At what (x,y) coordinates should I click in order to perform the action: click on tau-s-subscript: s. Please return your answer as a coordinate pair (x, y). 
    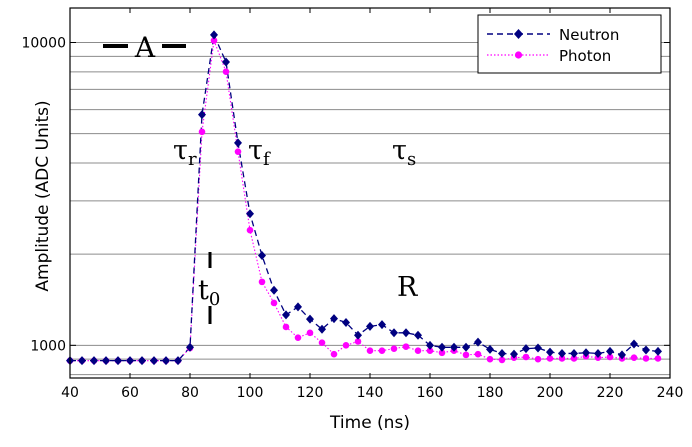
    Looking at the image, I should click on (411, 159).